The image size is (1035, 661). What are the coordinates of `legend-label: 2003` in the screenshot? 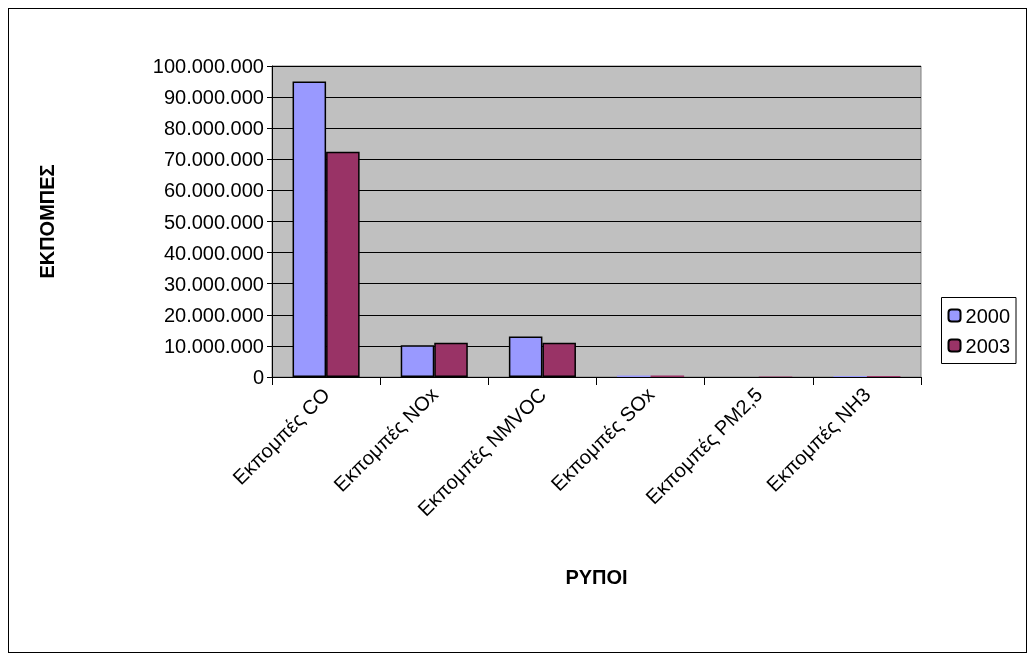 It's located at (988, 345).